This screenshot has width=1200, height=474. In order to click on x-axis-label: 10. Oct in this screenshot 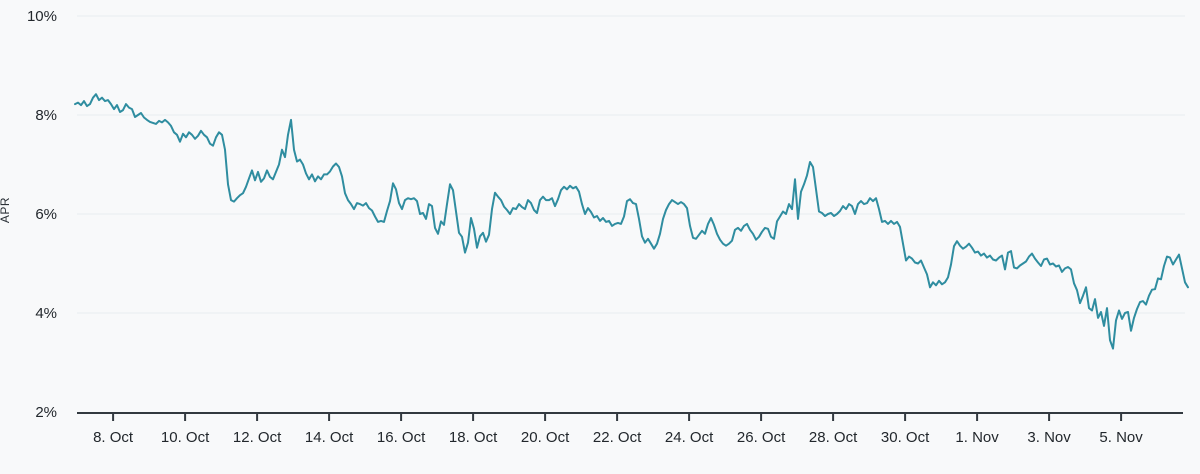, I will do `click(185, 437)`.